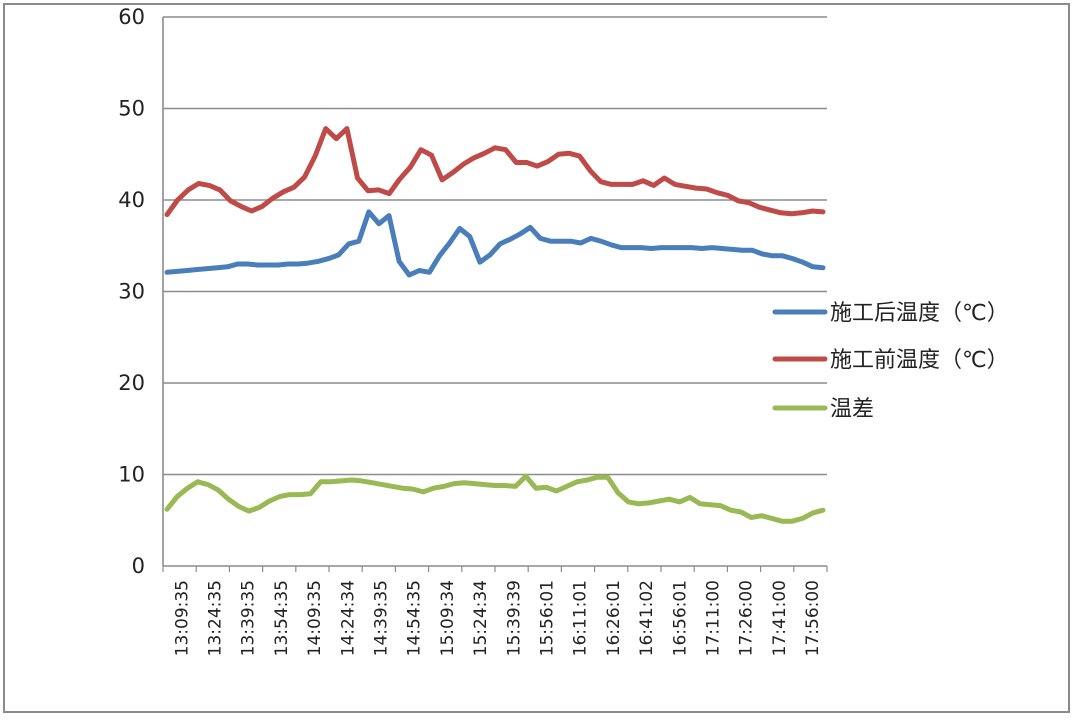  What do you see at coordinates (249, 618) in the screenshot?
I see `x-tick-label: 13:39:35` at bounding box center [249, 618].